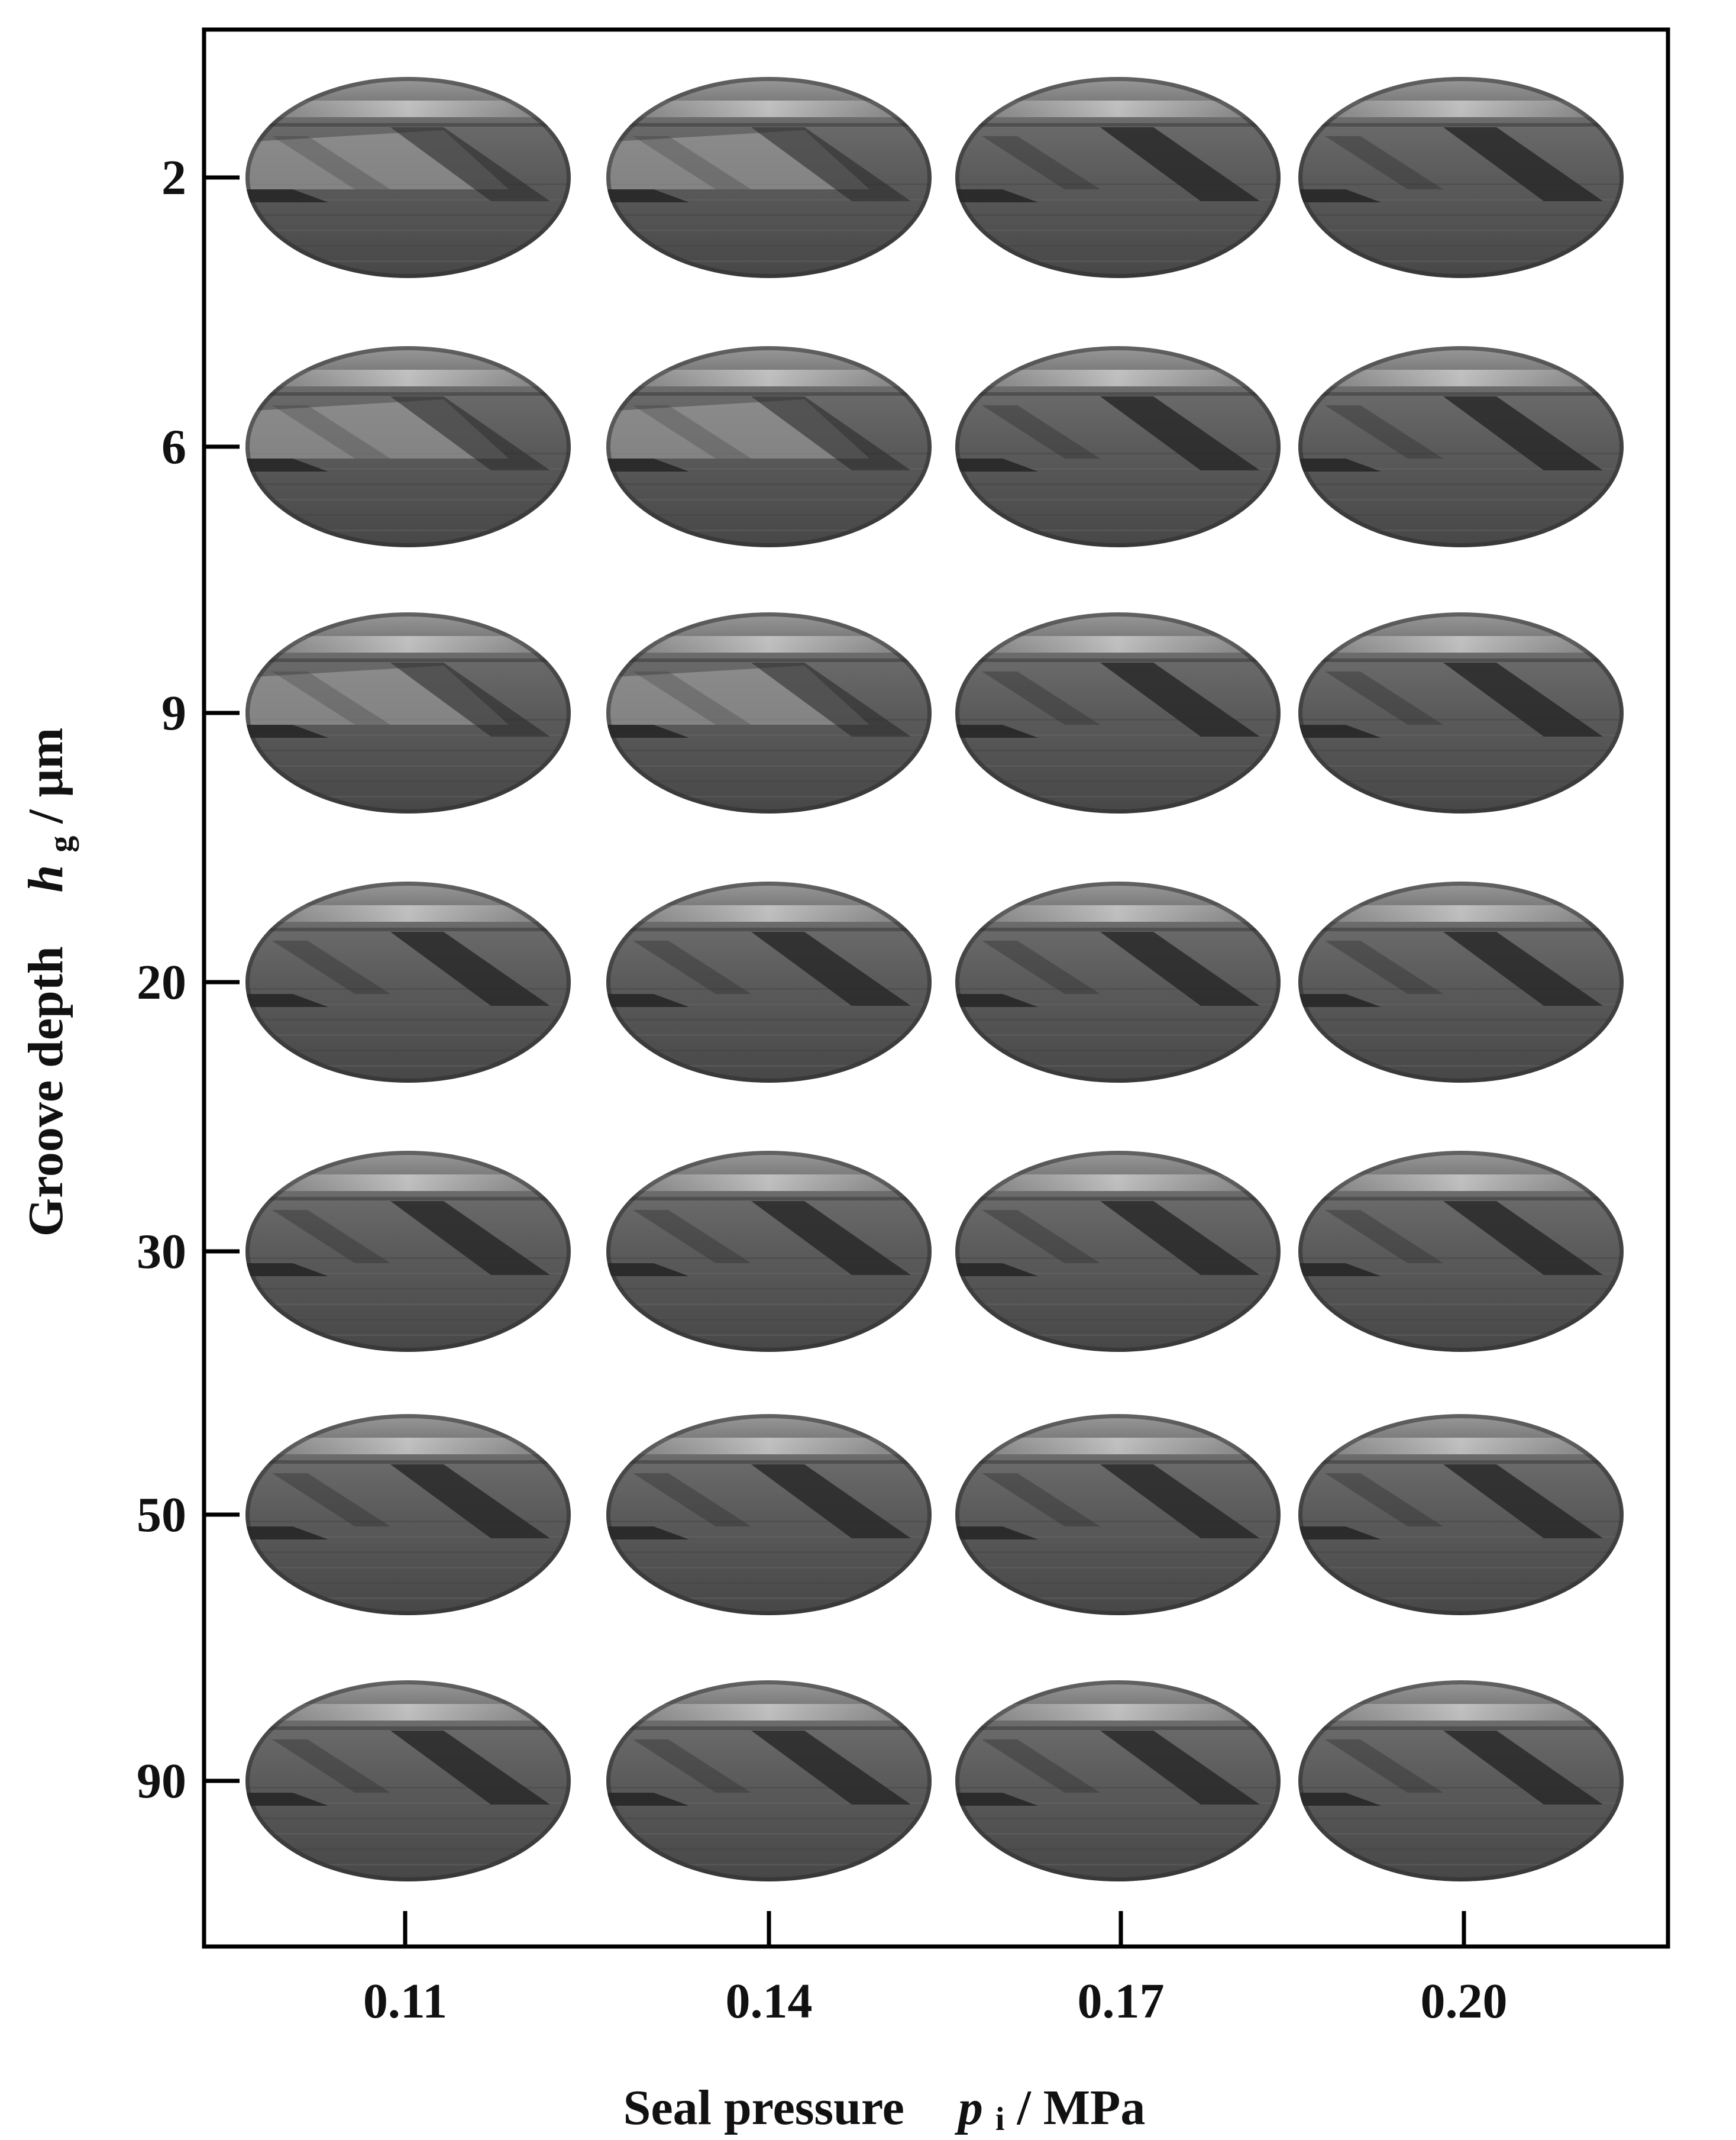  I want to click on y-axis-subscript: g, so click(61, 844).